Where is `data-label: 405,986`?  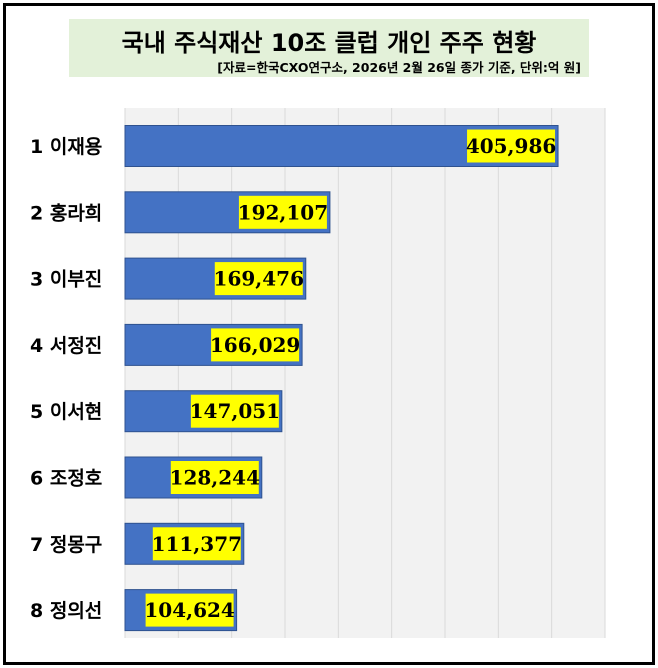
data-label: 405,986 is located at coordinates (511, 146).